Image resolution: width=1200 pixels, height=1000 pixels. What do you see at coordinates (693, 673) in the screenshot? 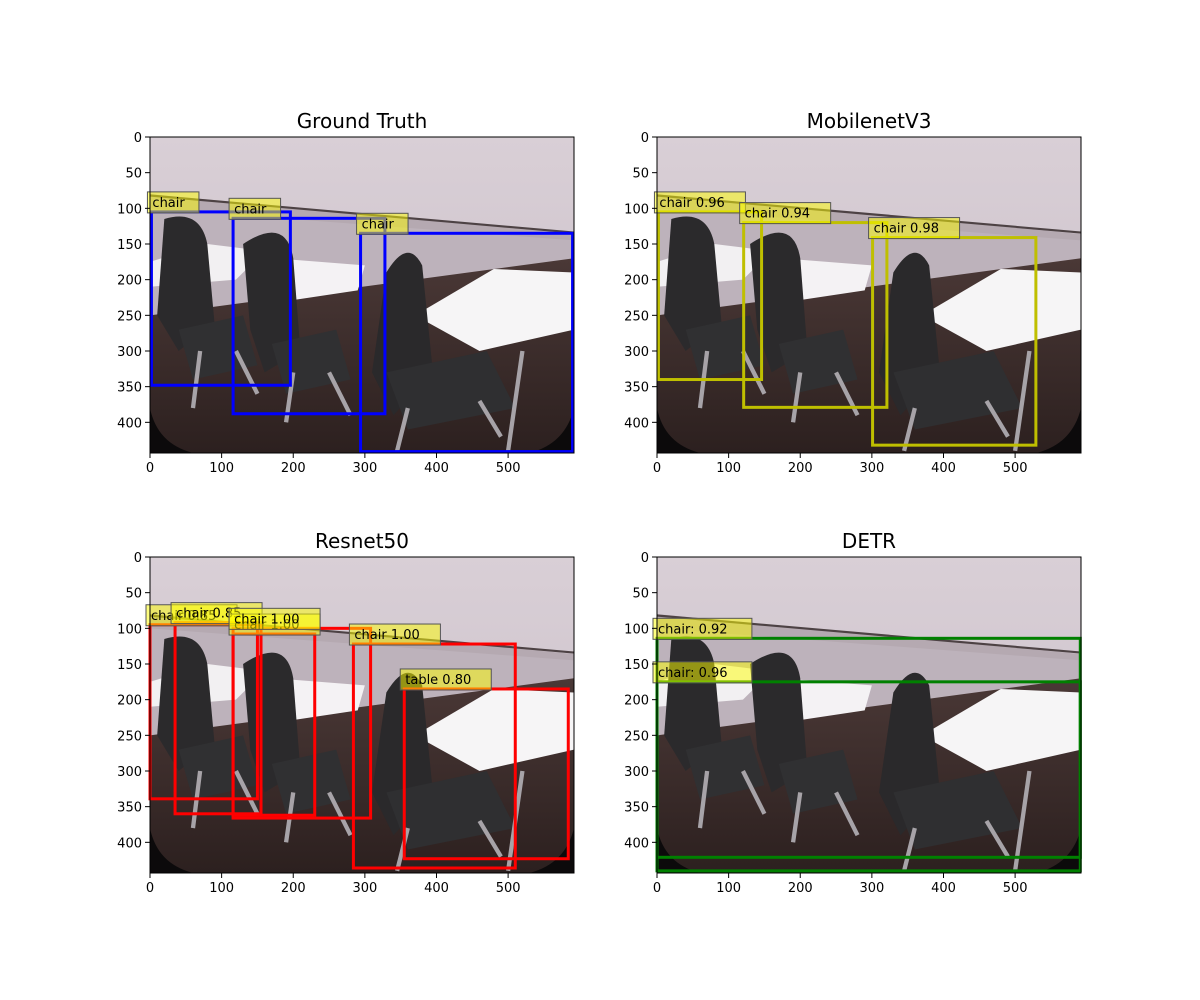
I see `box-label: chair: 0.96` at bounding box center [693, 673].